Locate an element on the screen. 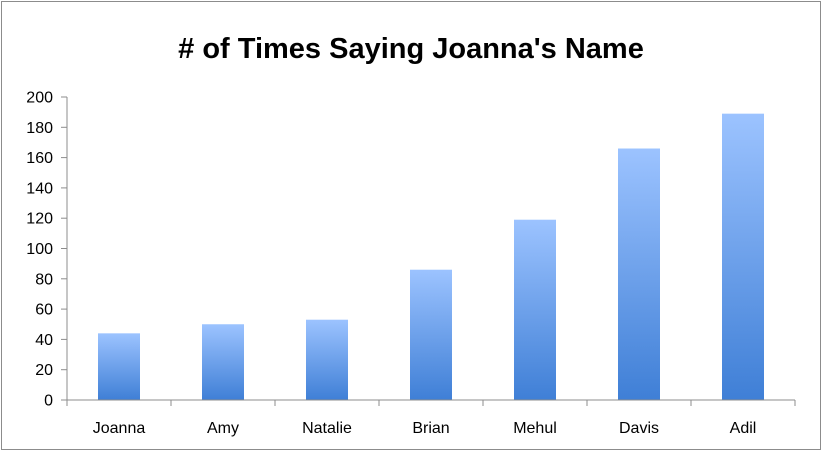 The height and width of the screenshot is (453, 824). y-tick-label: 180 is located at coordinates (39, 128).